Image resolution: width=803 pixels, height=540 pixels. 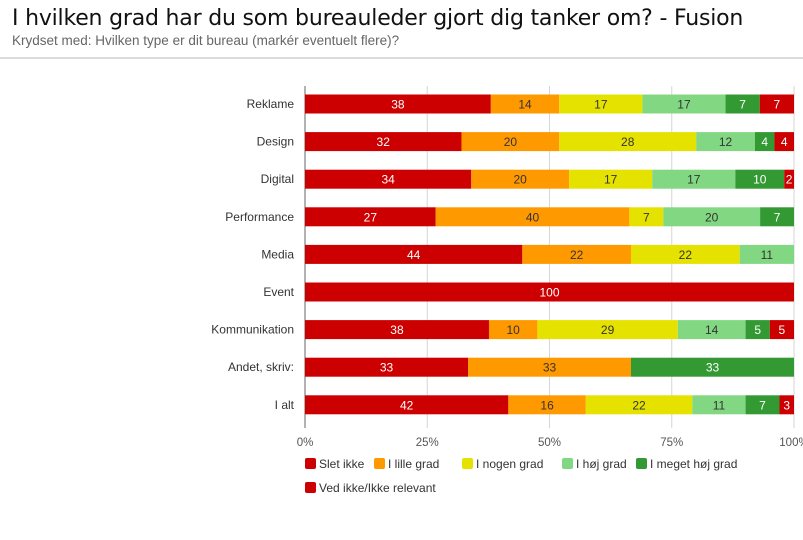 I want to click on data-label: 11, so click(x=719, y=405).